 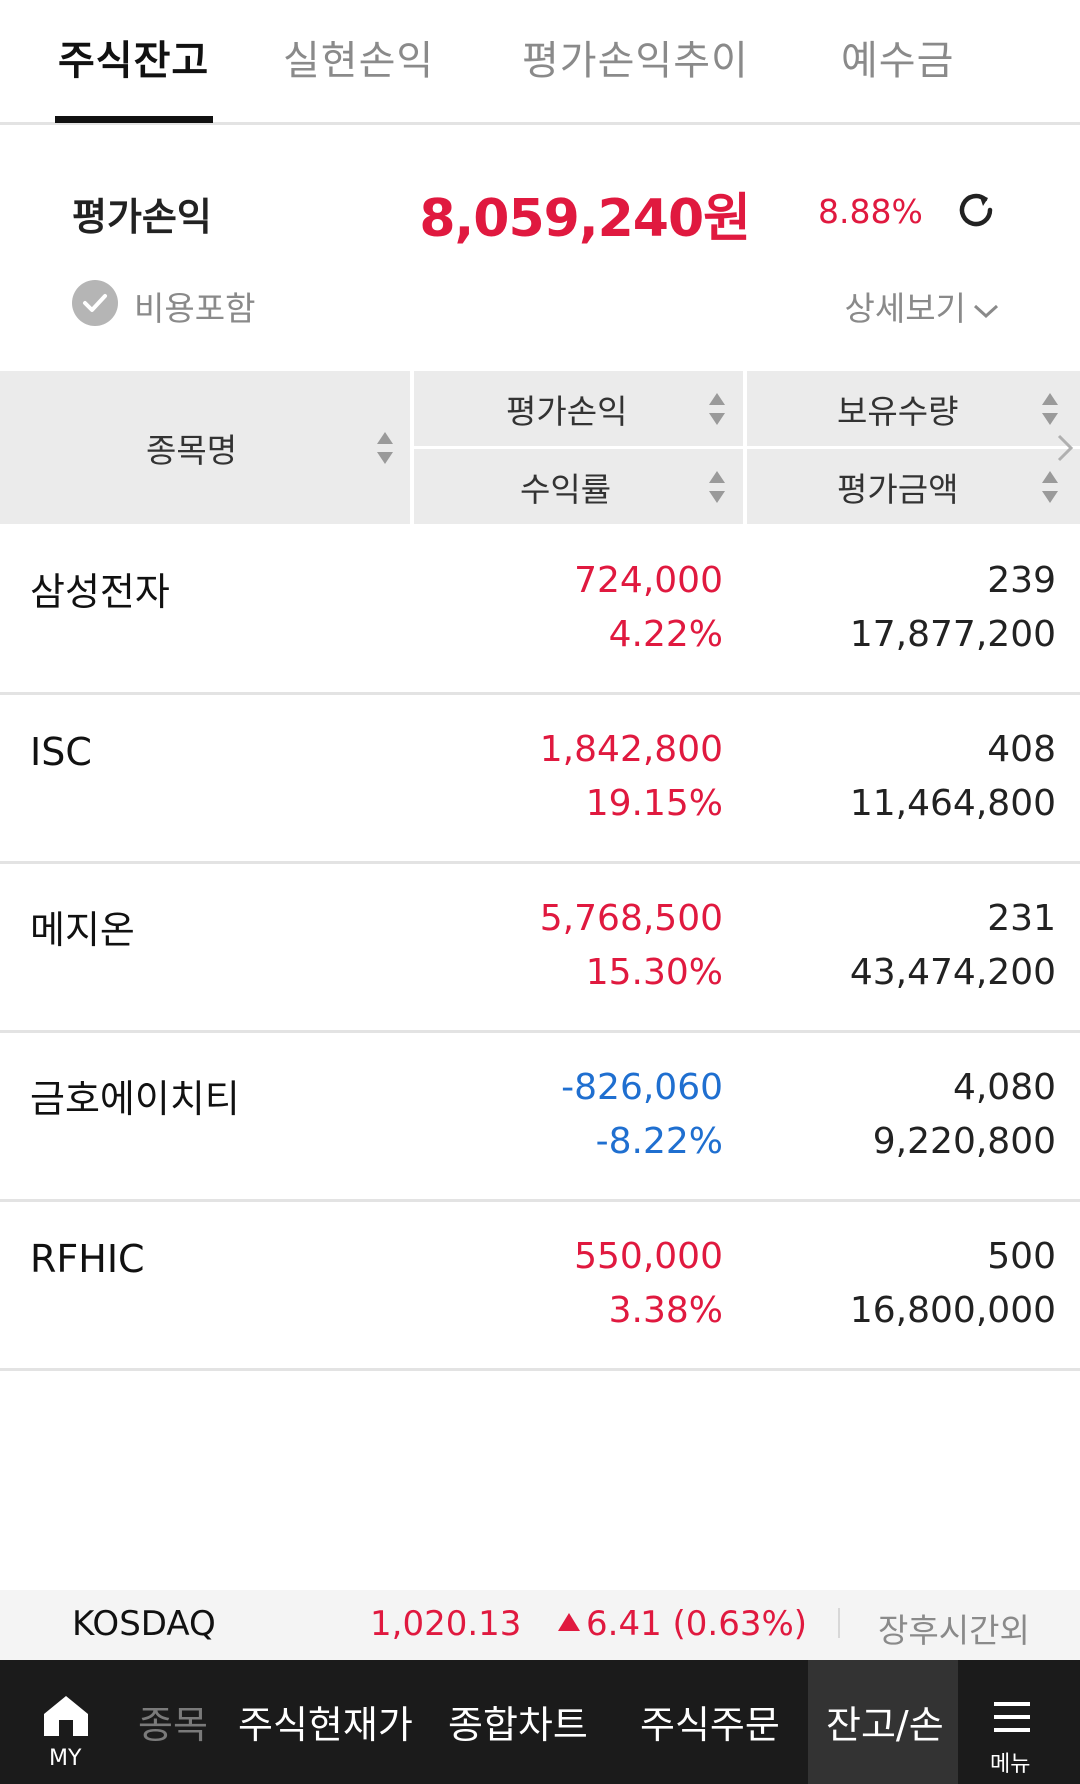 I want to click on header-return-rate-label: 수익률, so click(x=566, y=489).